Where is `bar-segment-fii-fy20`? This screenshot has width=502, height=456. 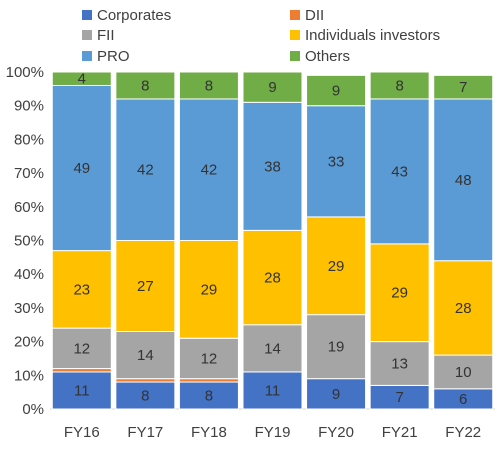 bar-segment-fii-fy20 is located at coordinates (336, 347).